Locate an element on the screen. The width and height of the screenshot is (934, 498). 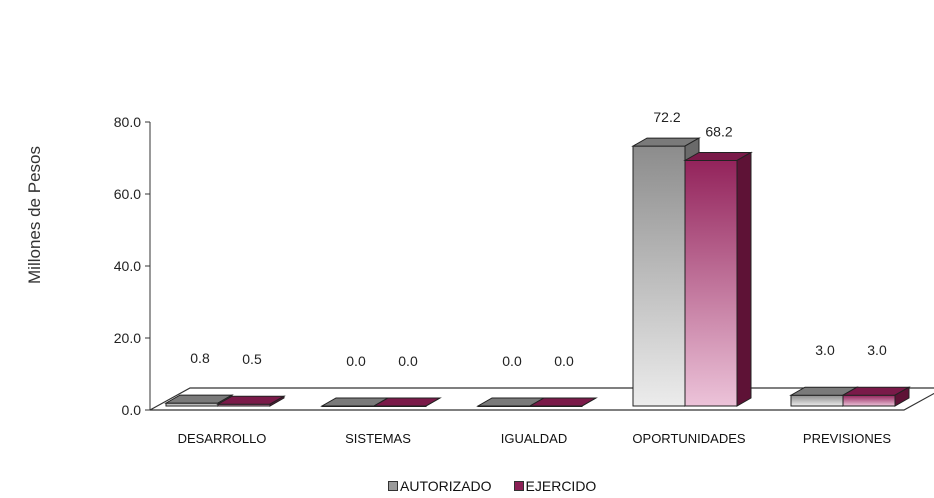
data-label-ejercido-oportunidades: 68.2 is located at coordinates (718, 131).